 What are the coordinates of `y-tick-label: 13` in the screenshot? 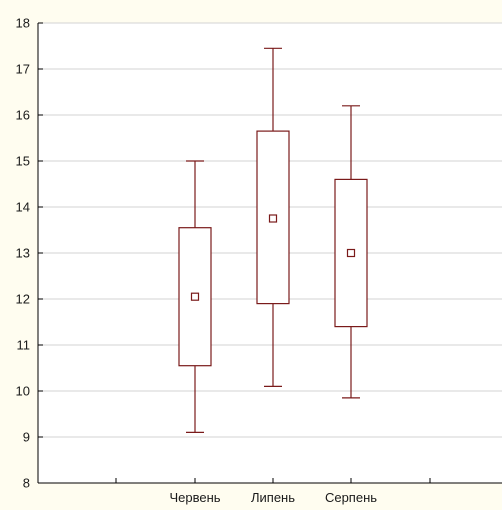 It's located at (23, 253).